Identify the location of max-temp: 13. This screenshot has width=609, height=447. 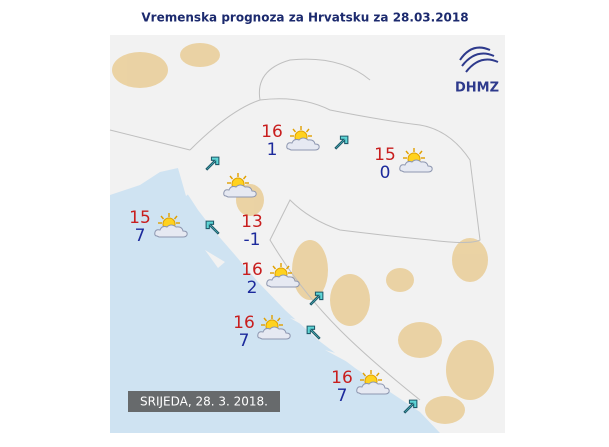
(252, 222).